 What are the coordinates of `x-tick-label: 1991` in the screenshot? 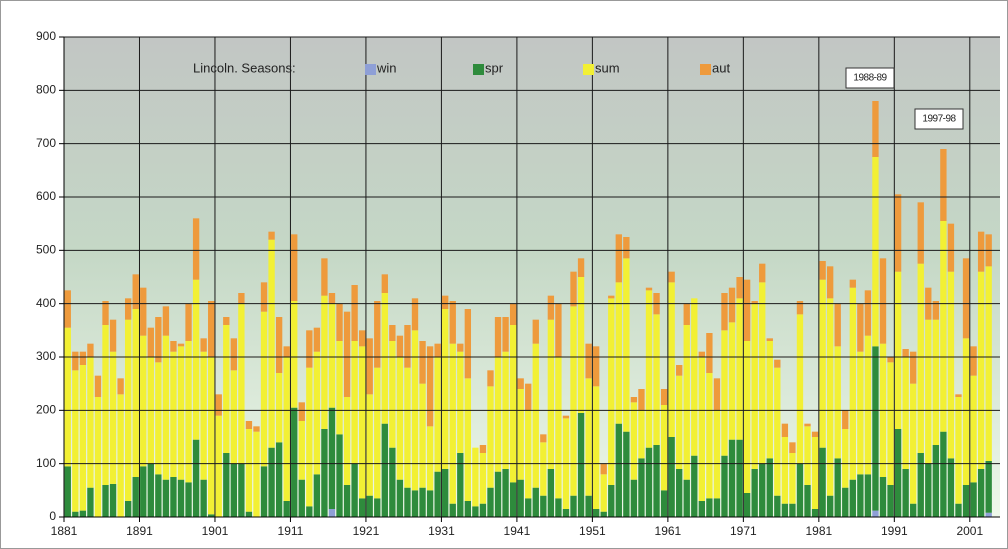 It's located at (894, 531).